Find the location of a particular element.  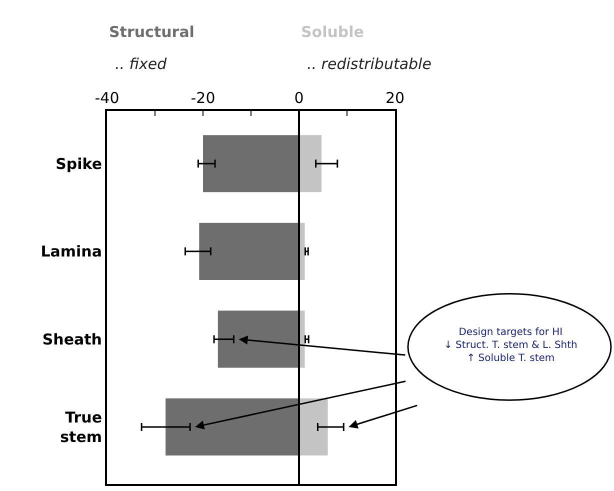

text: Design targets for HI ↓ Struct. T. stem & L. Shth ↑ Soluble T. stem is located at coordinates (511, 345).